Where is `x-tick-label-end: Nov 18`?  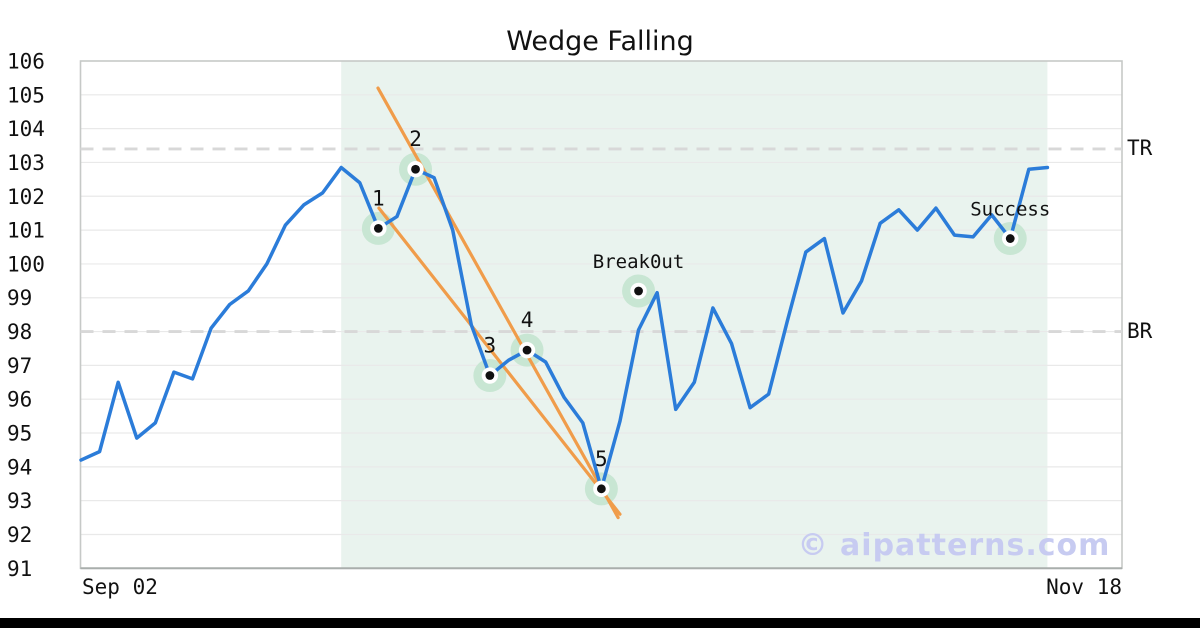
x-tick-label-end: Nov 18 is located at coordinates (1084, 587).